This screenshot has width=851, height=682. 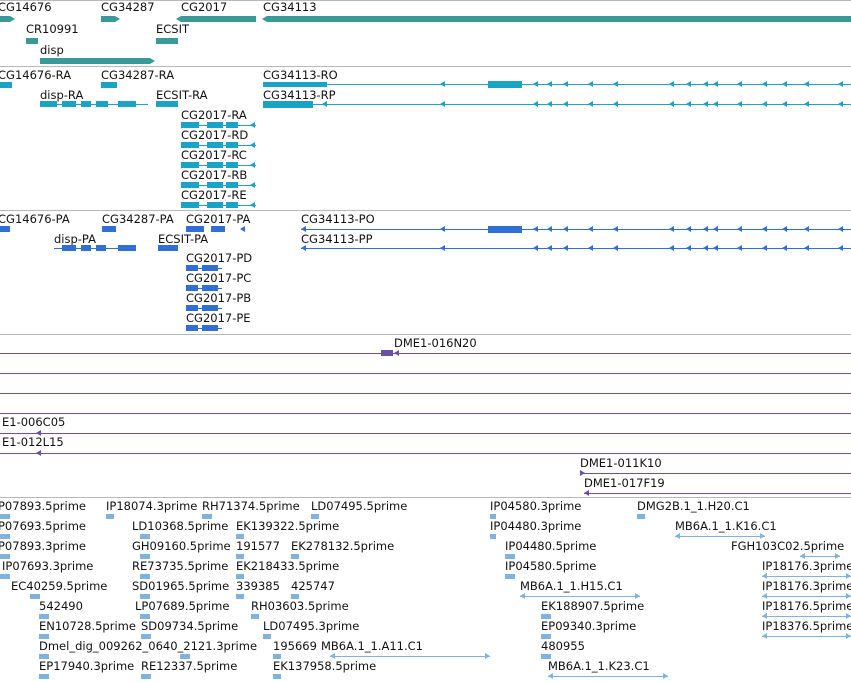 What do you see at coordinates (218, 219) in the screenshot?
I see `protein-label: CG2017-PA` at bounding box center [218, 219].